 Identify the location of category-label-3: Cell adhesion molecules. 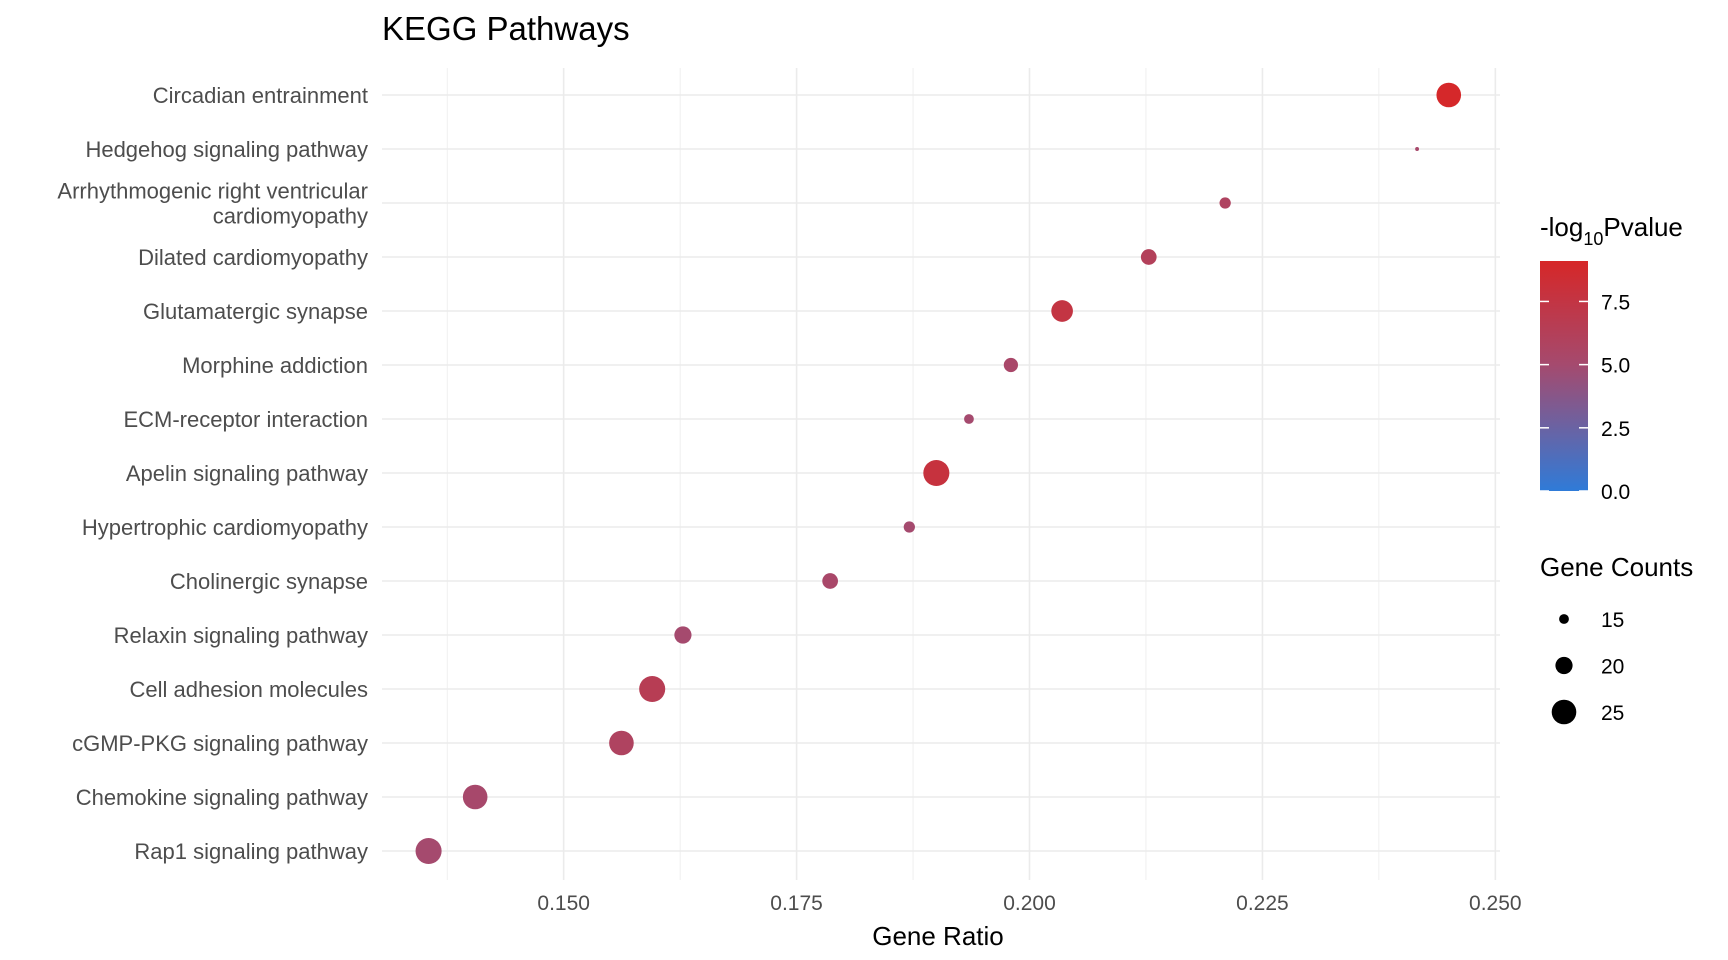
(249, 689).